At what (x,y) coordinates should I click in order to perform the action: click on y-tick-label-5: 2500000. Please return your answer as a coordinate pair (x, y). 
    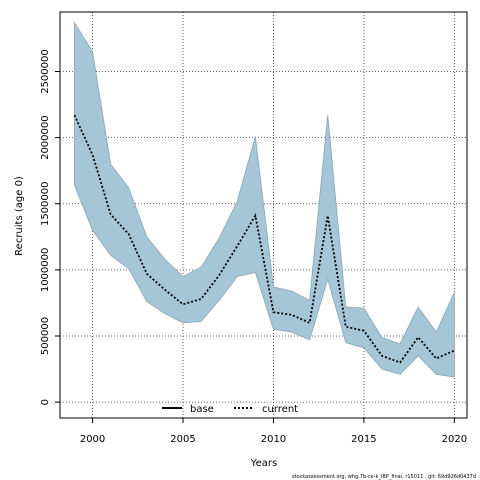
    Looking at the image, I should click on (45, 71).